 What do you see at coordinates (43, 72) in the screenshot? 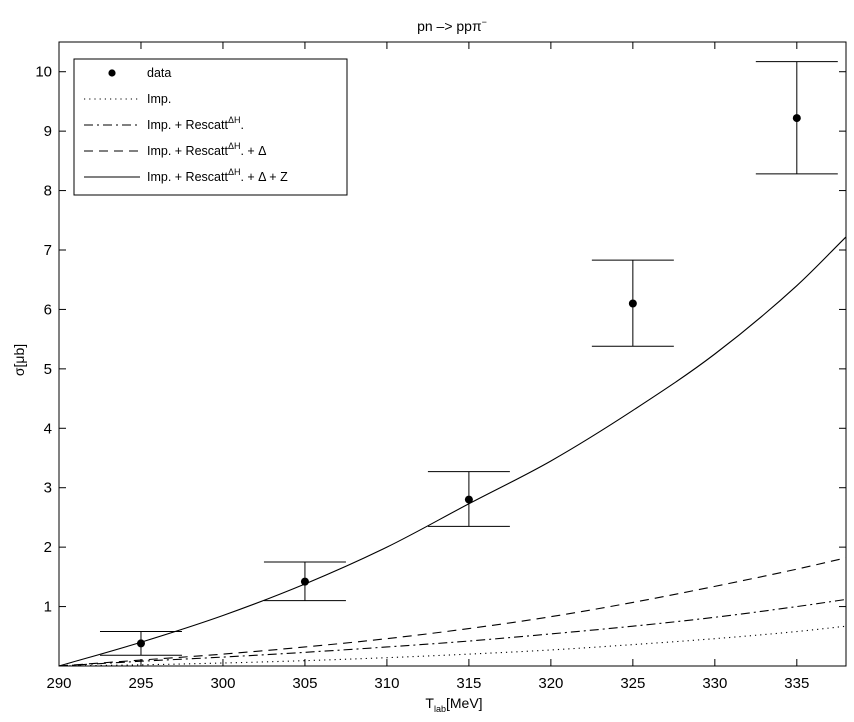
I see `y-tick-label: 10` at bounding box center [43, 72].